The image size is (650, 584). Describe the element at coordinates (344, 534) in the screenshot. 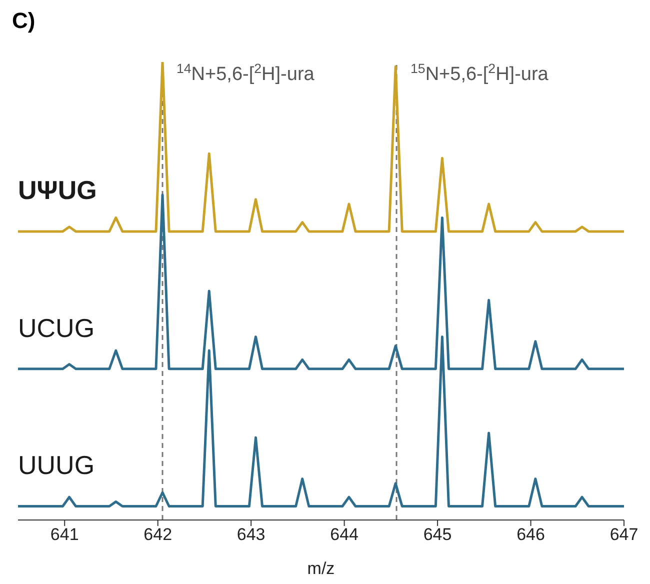

I see `x-tick-label: 644` at that location.